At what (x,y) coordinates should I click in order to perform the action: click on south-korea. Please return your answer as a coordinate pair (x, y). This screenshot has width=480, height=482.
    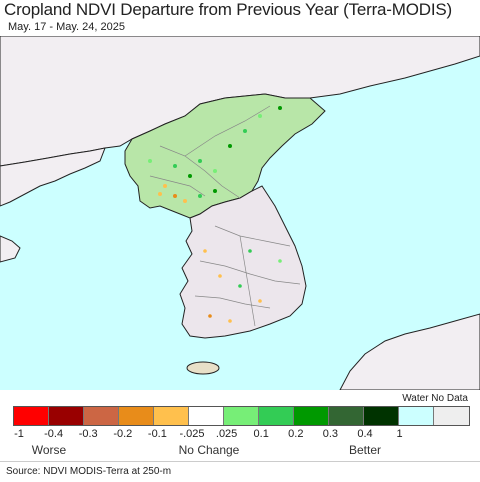
    Looking at the image, I should click on (243, 262).